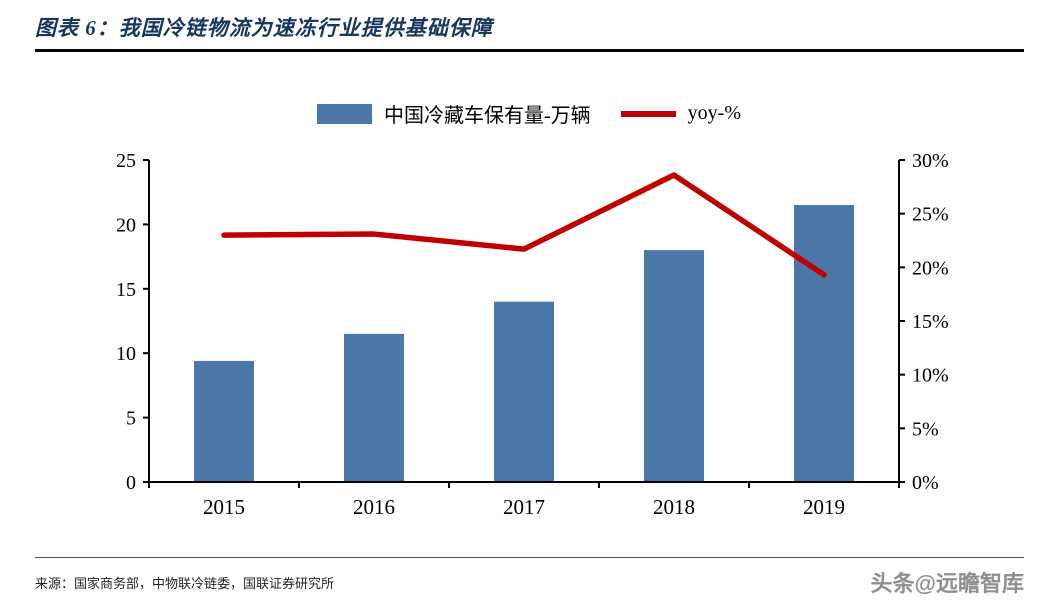  What do you see at coordinates (648, 113) in the screenshot?
I see `line-series-swatch-icon` at bounding box center [648, 113].